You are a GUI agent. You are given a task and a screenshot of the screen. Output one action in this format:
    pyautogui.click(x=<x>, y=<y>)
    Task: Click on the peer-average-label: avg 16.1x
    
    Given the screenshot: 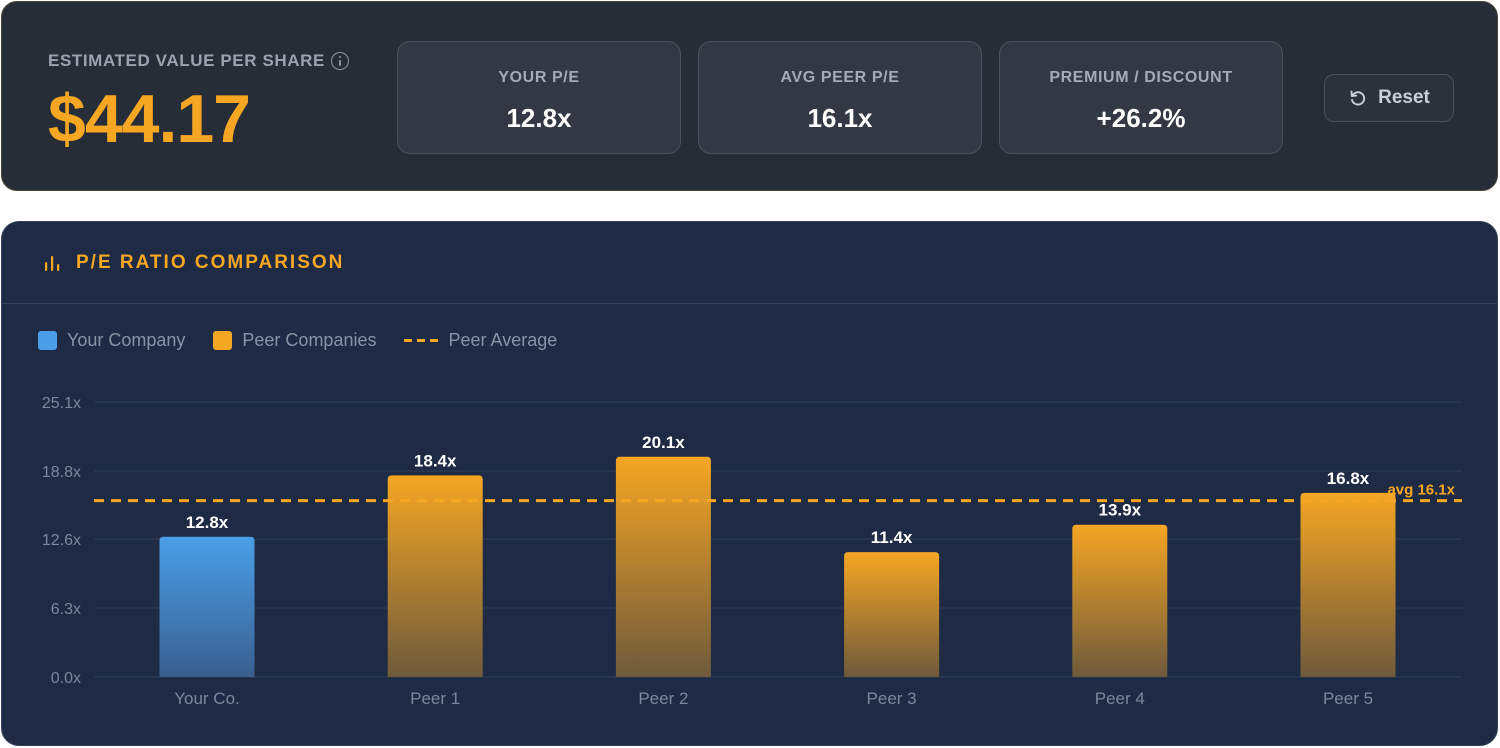 What is the action you would take?
    pyautogui.click(x=1421, y=490)
    